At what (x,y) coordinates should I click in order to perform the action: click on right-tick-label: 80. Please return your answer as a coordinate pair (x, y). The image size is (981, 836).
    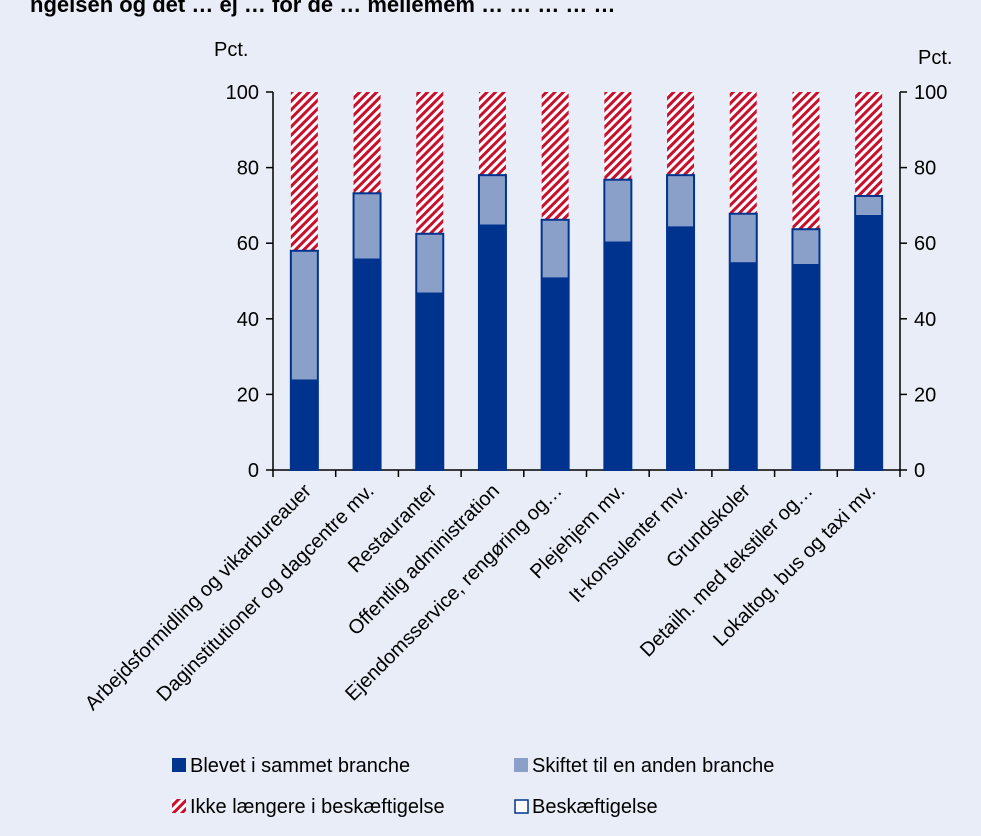
    Looking at the image, I should click on (925, 169).